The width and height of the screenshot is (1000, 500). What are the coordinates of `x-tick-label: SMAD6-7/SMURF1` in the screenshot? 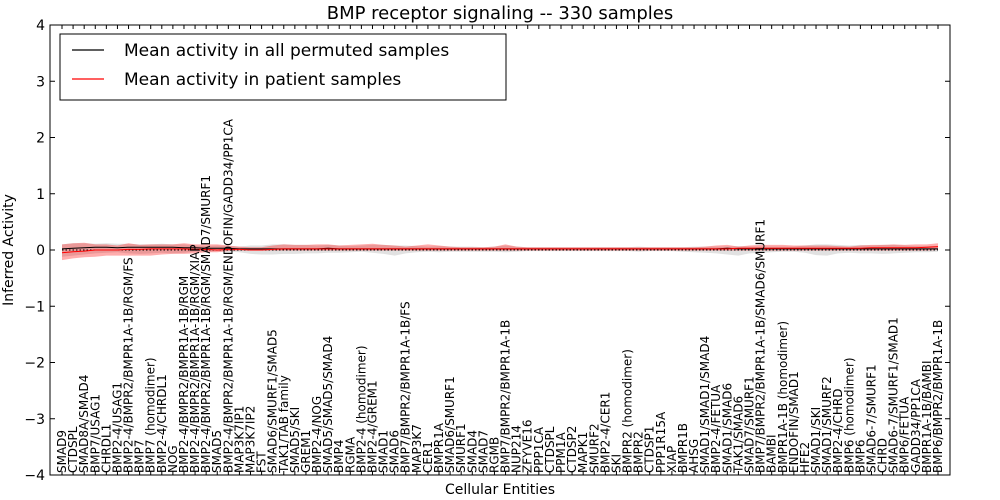 It's located at (871, 418).